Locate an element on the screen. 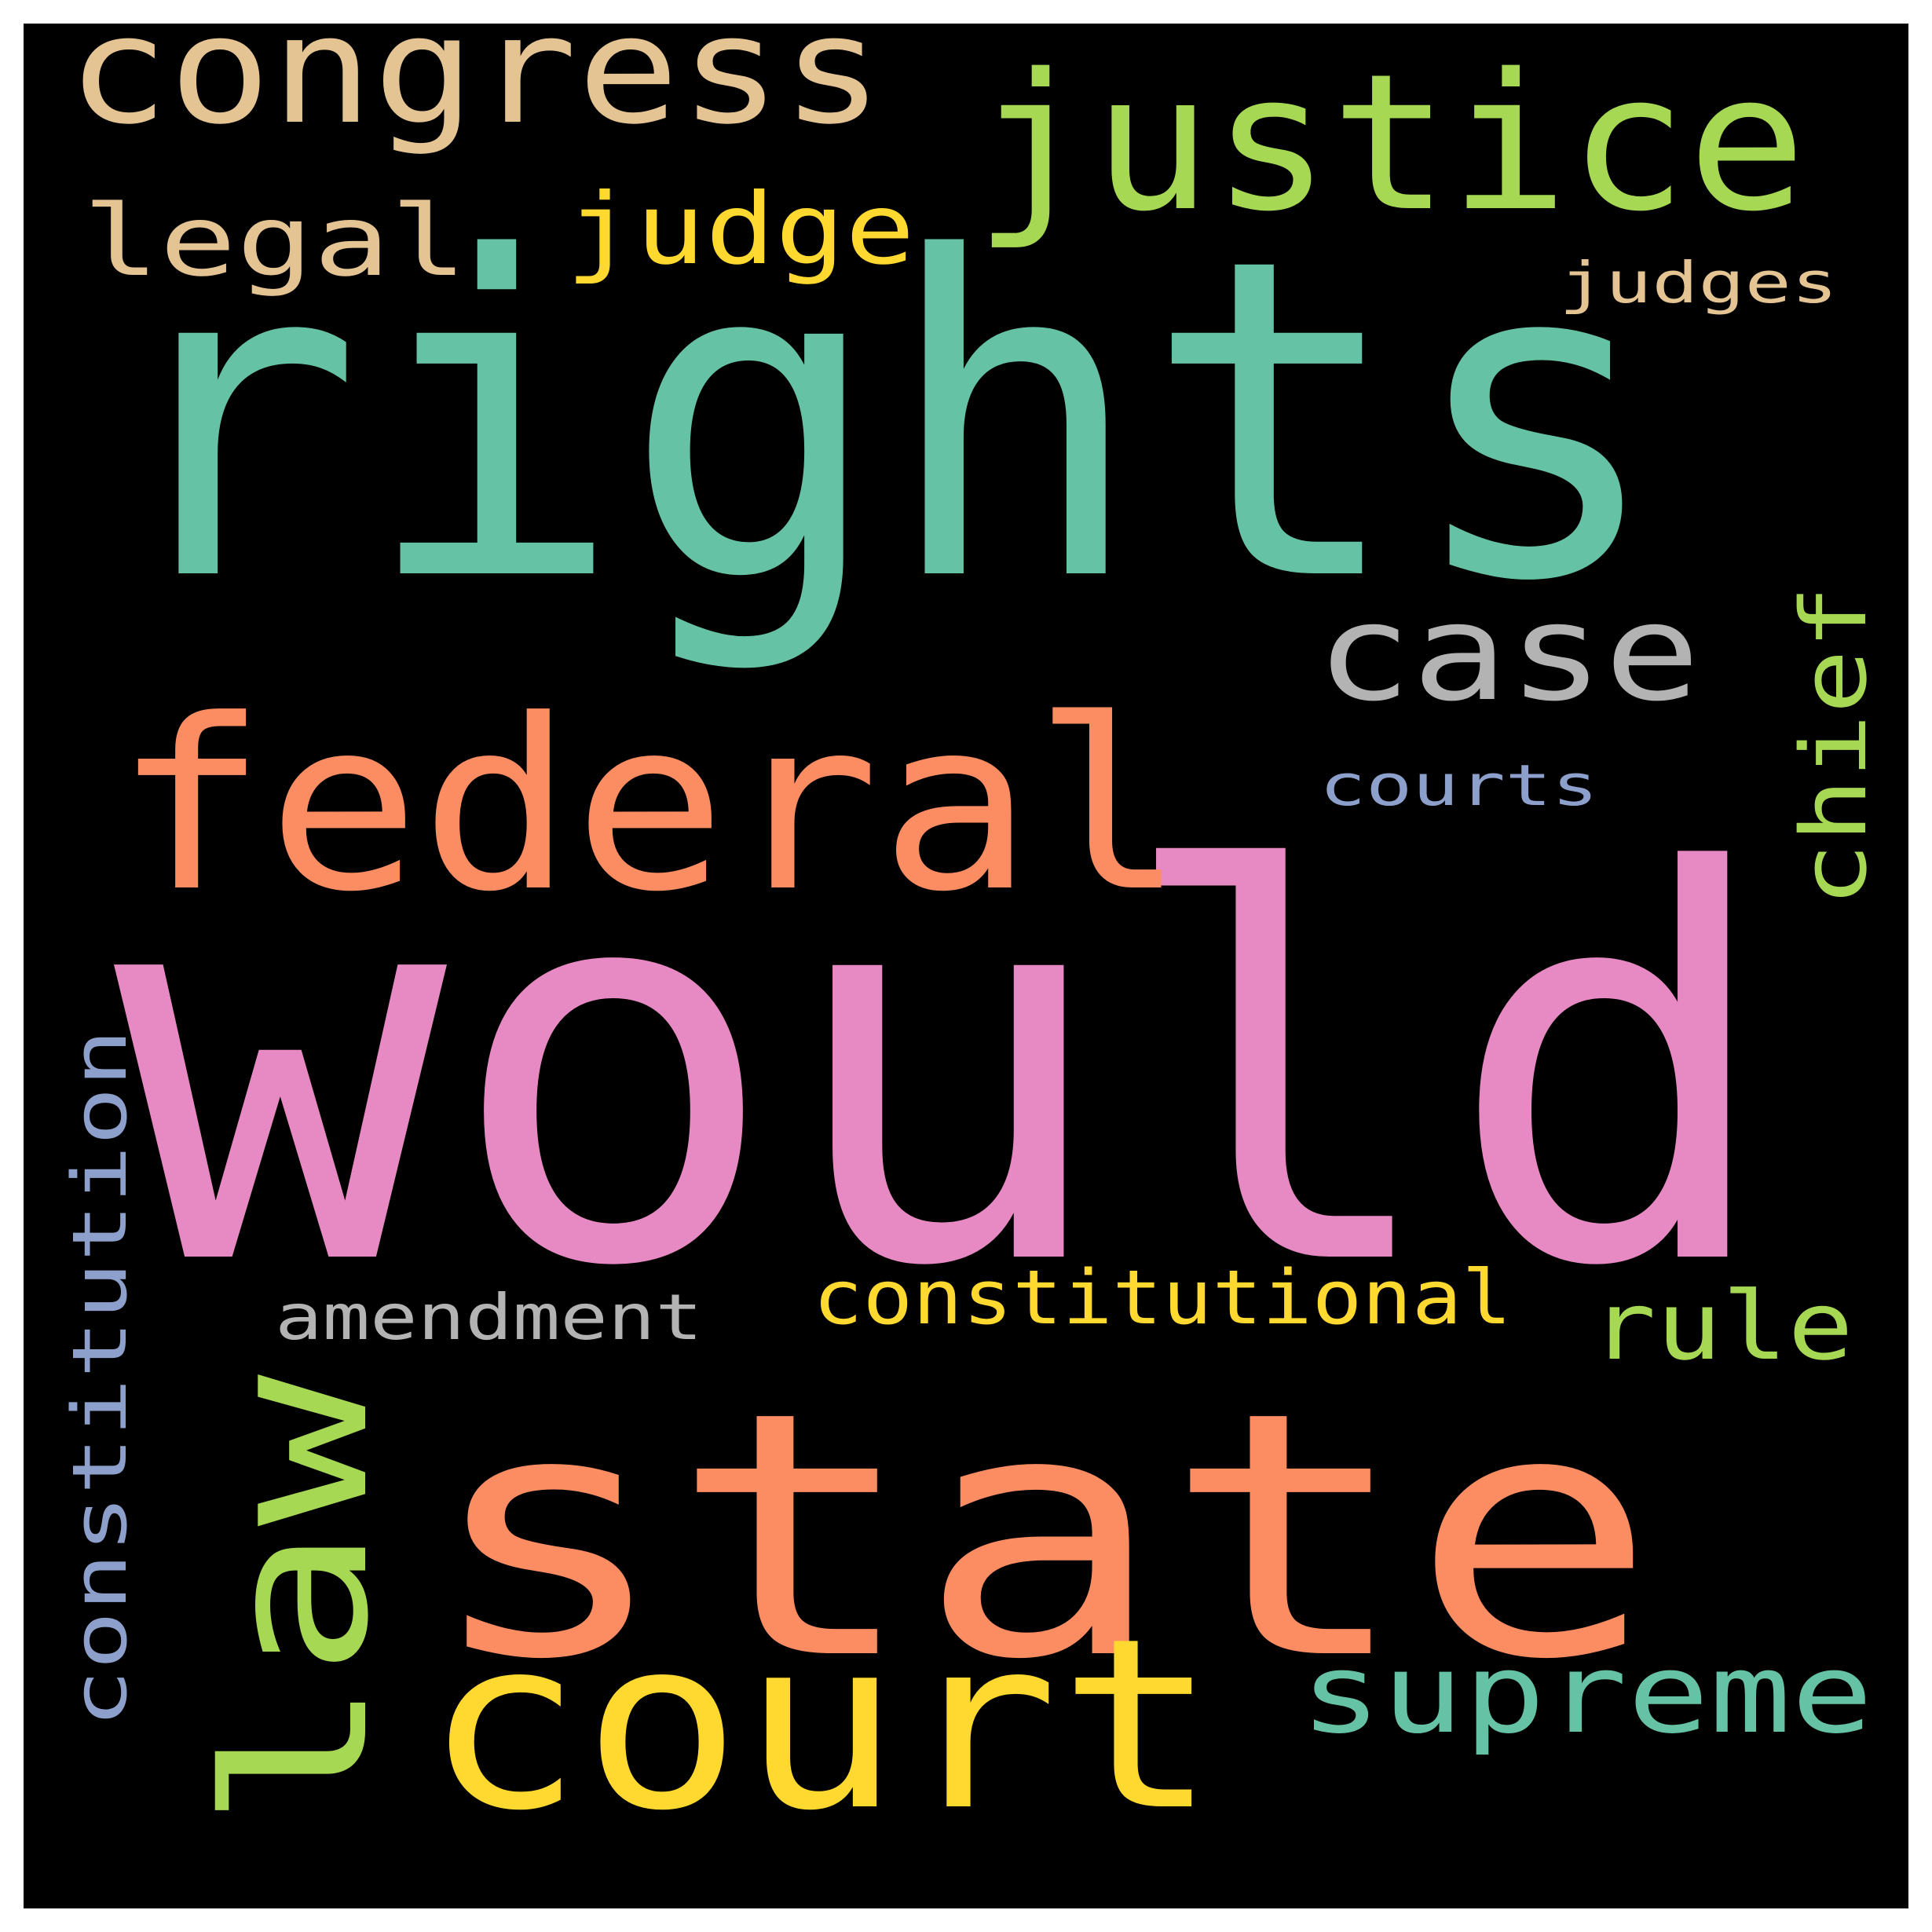 Image resolution: width=1932 pixels, height=1932 pixels. word-constitution: constitution is located at coordinates (101, 1379).